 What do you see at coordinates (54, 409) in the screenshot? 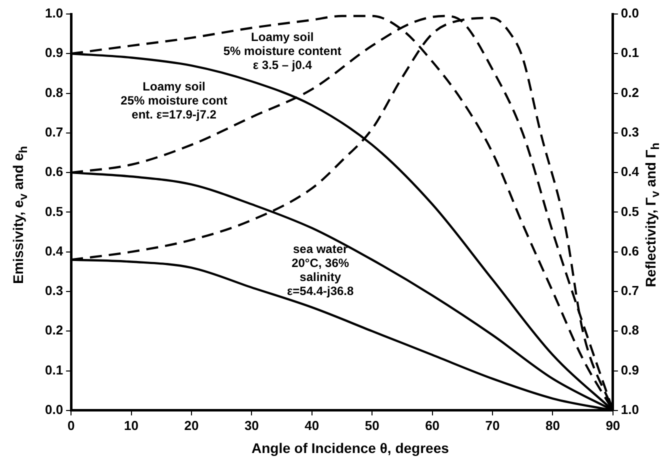
I see `y-tick-label: 0.0` at bounding box center [54, 409].